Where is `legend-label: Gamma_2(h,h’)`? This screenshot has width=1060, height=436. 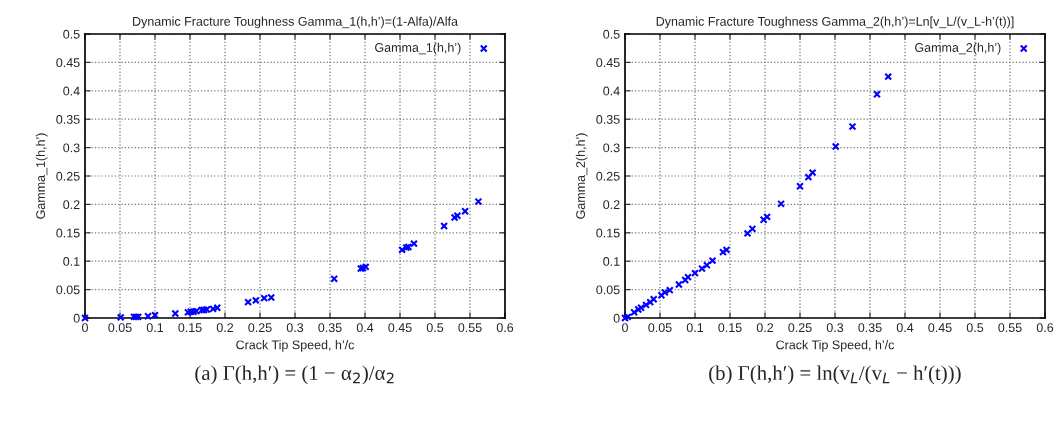 legend-label: Gamma_2(h,h’) is located at coordinates (958, 48).